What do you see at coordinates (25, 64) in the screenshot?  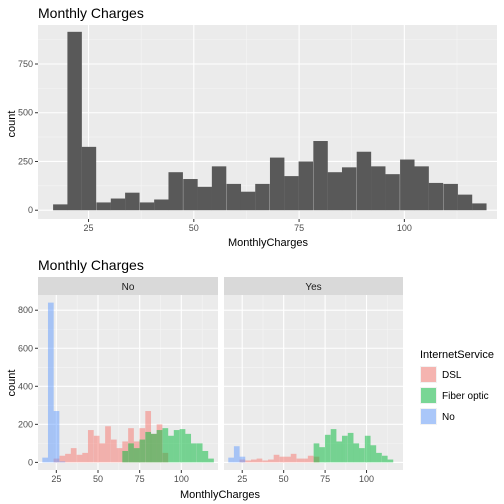 I see `top-y-tick-label: 750` at bounding box center [25, 64].